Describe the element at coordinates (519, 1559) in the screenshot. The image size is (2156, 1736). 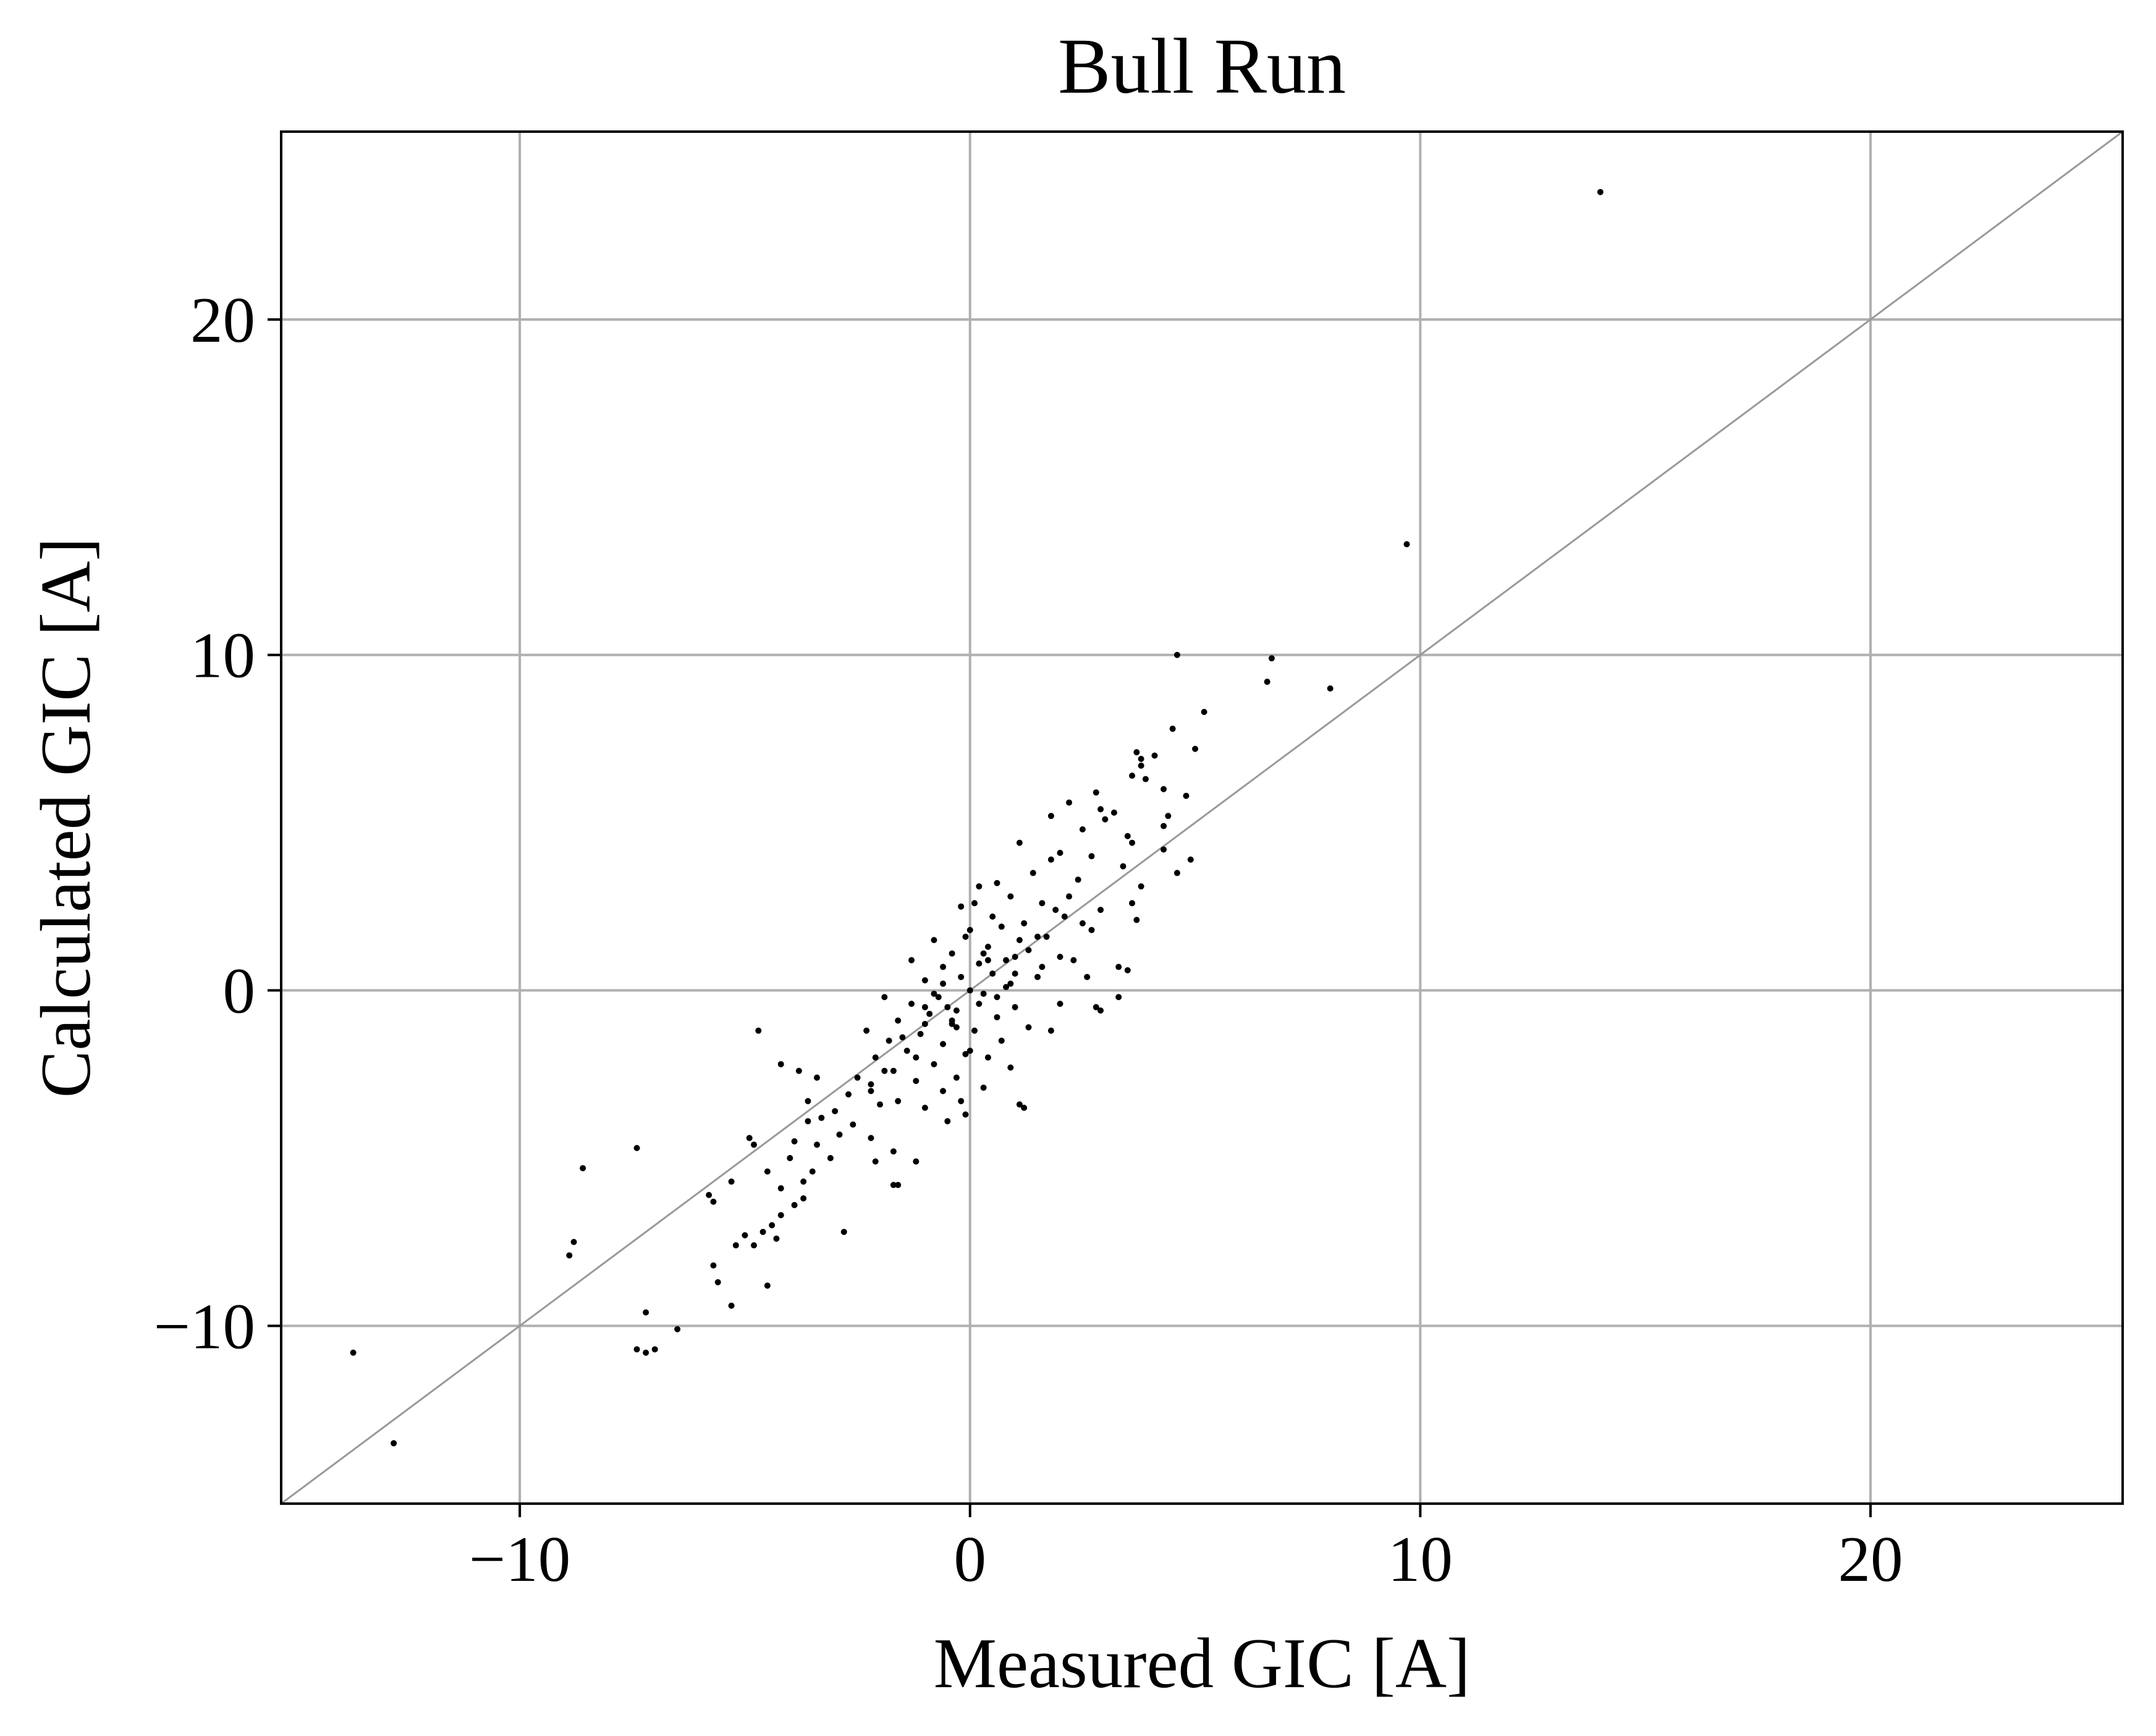
I see `x-tick-label: −10` at that location.